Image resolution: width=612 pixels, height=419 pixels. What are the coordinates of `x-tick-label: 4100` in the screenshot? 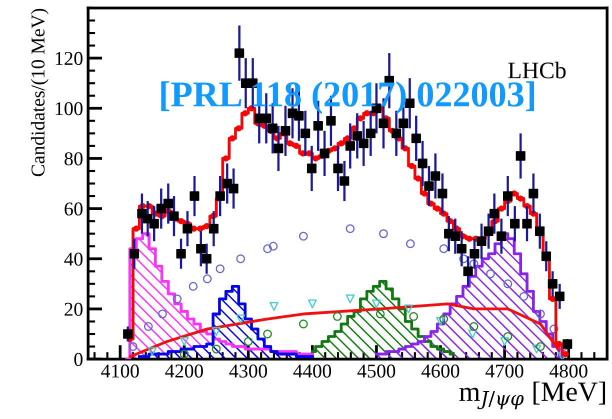 It's located at (120, 371).